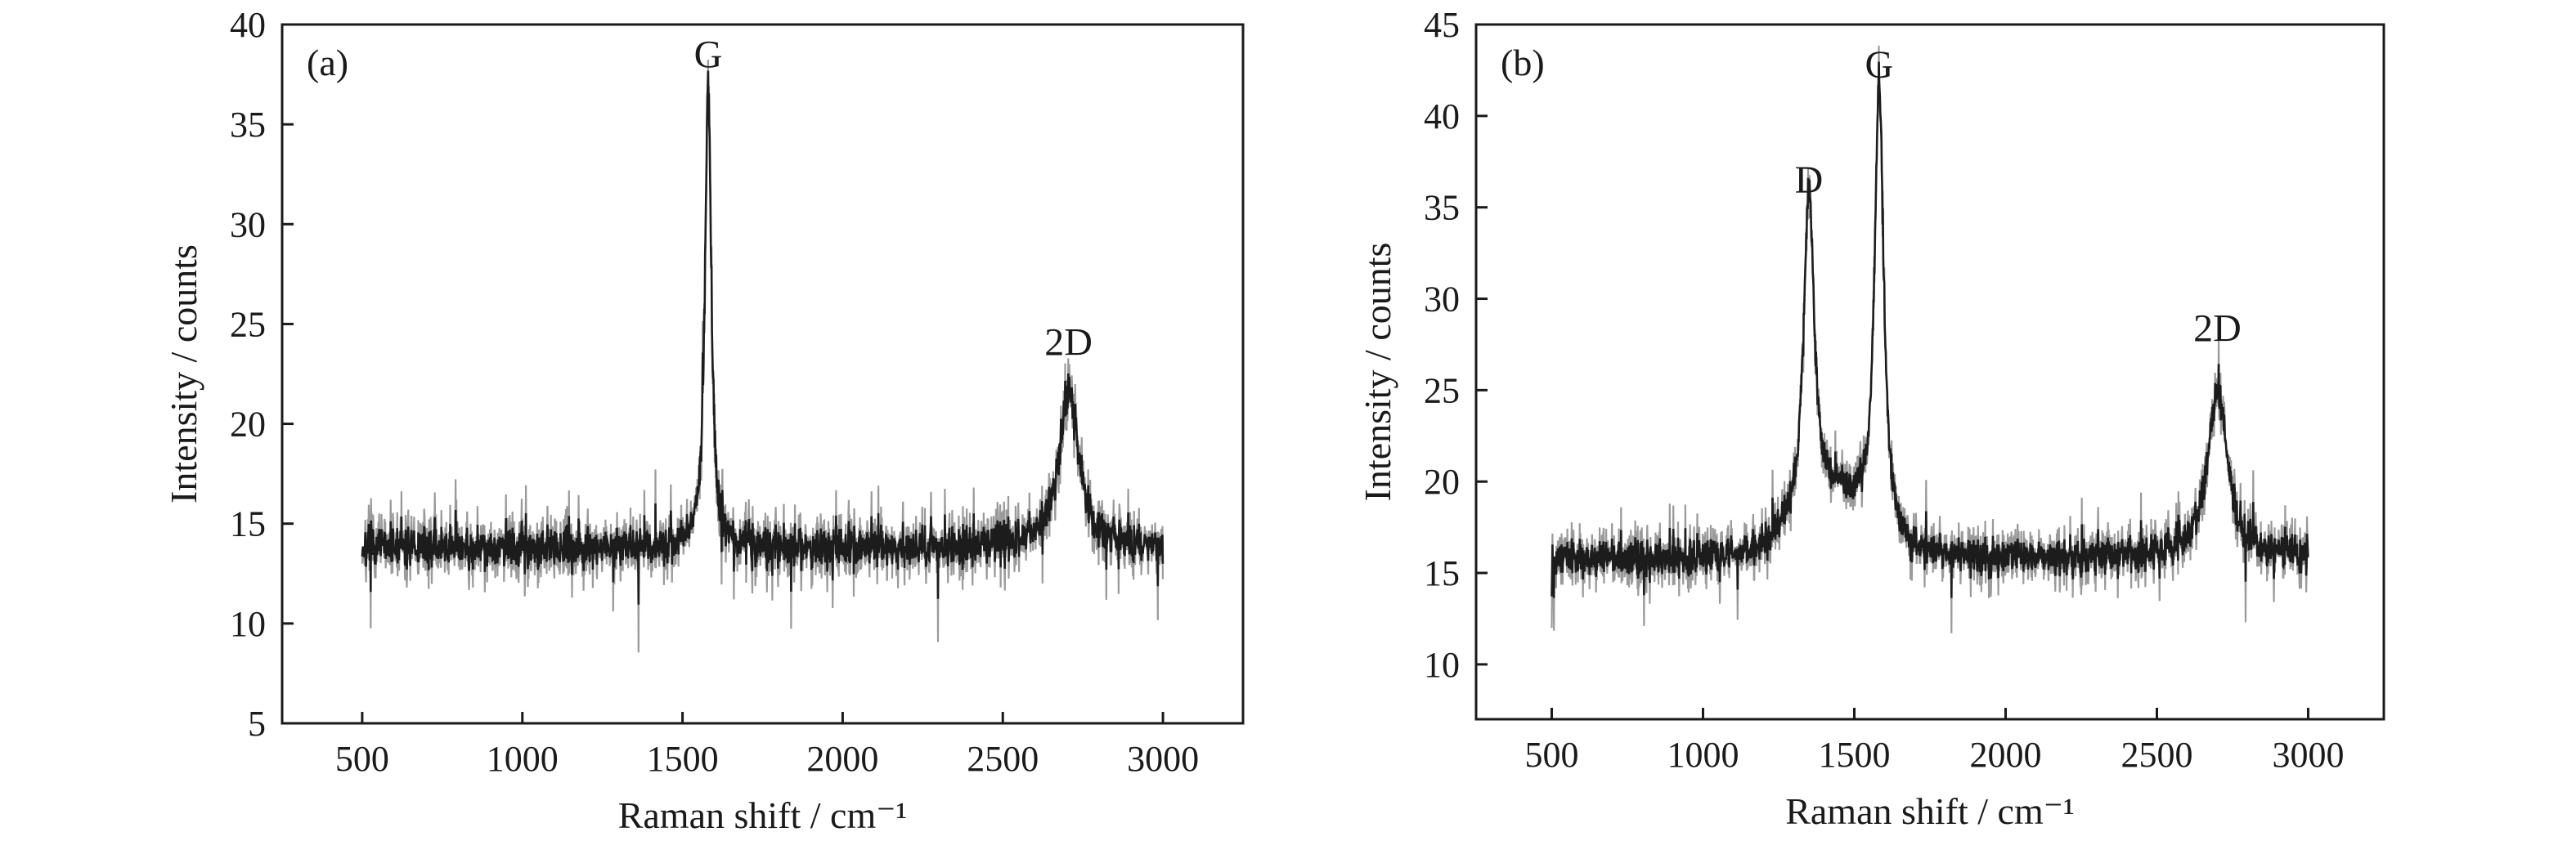 This screenshot has height=850, width=2576. I want to click on y-tick-label-a-10: 10, so click(248, 624).